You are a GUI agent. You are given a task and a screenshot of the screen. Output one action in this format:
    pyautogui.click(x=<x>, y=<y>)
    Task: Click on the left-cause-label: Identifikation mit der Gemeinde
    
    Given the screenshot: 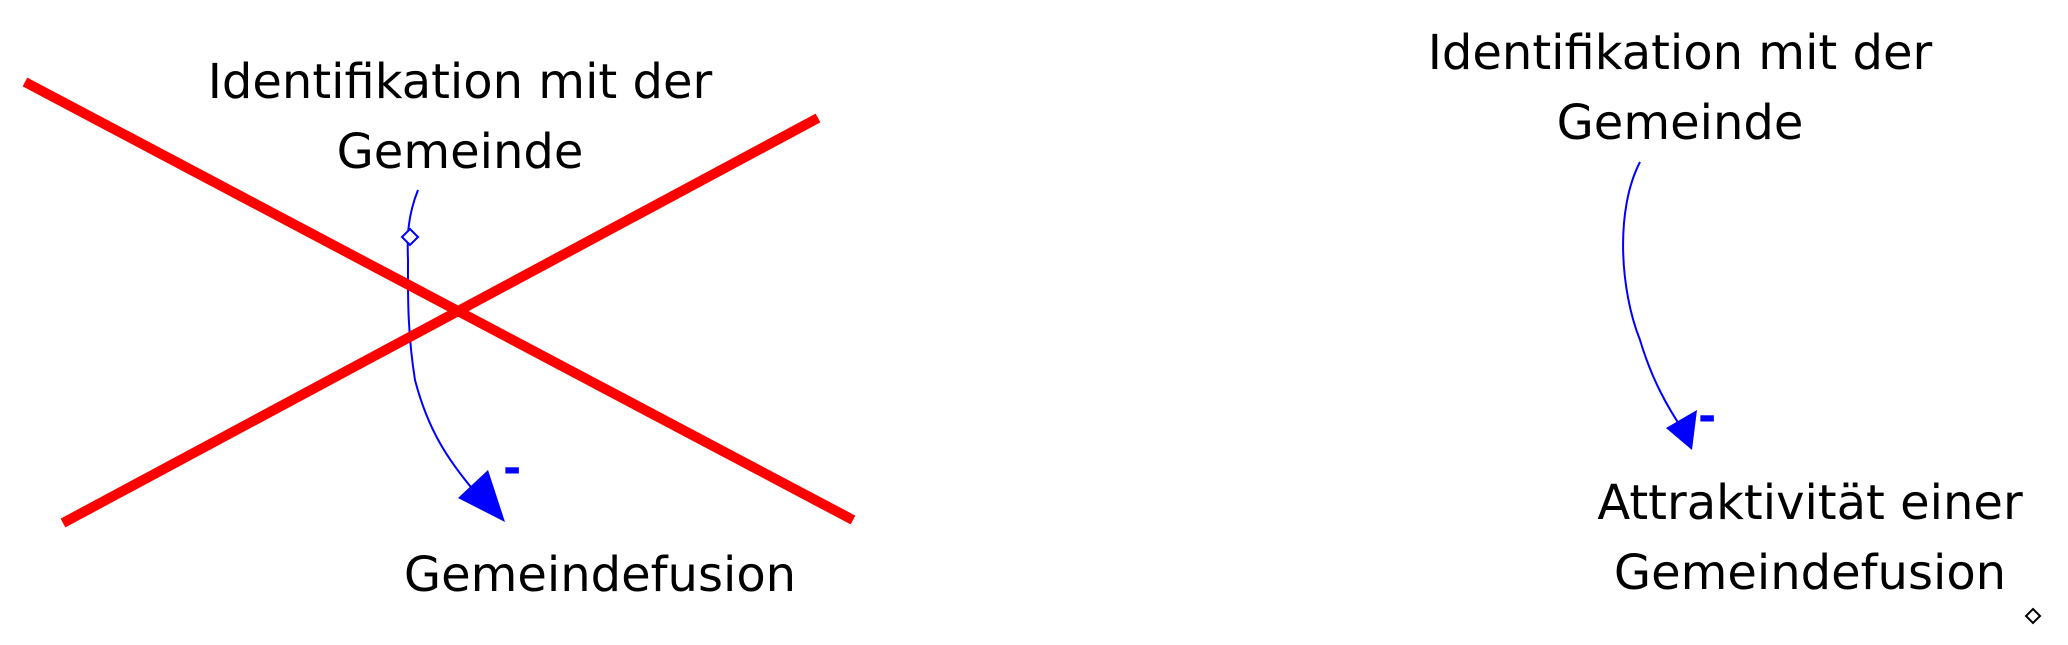 What is the action you would take?
    pyautogui.click(x=460, y=117)
    